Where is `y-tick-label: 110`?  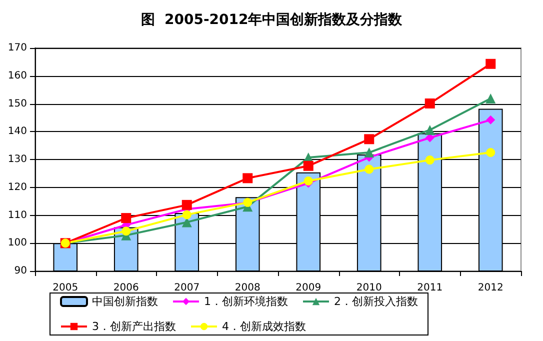
y-tick-label: 110 is located at coordinates (17, 215).